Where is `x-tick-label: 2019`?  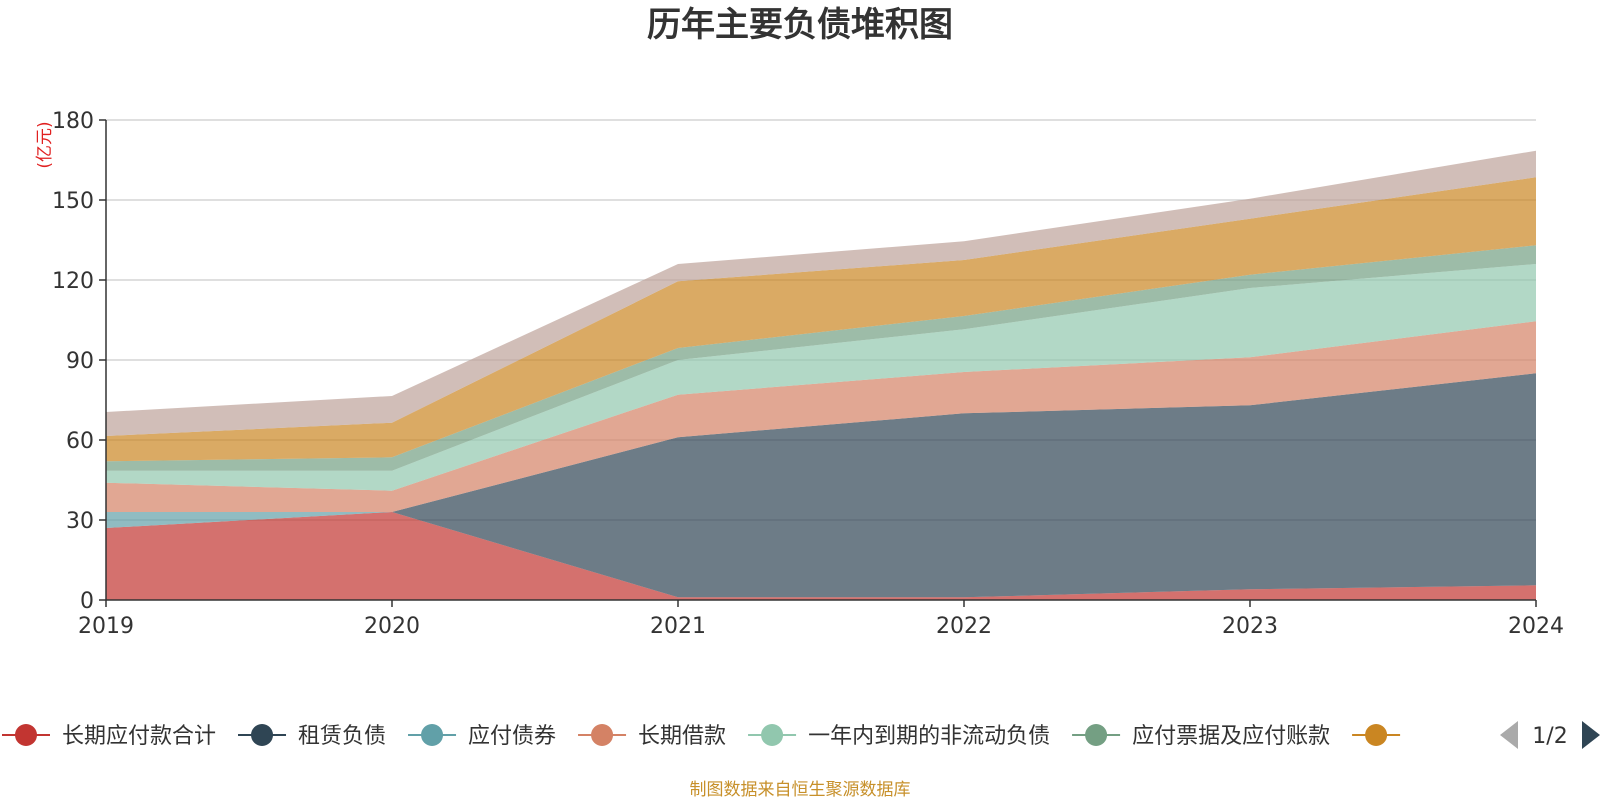
x-tick-label: 2019 is located at coordinates (106, 626).